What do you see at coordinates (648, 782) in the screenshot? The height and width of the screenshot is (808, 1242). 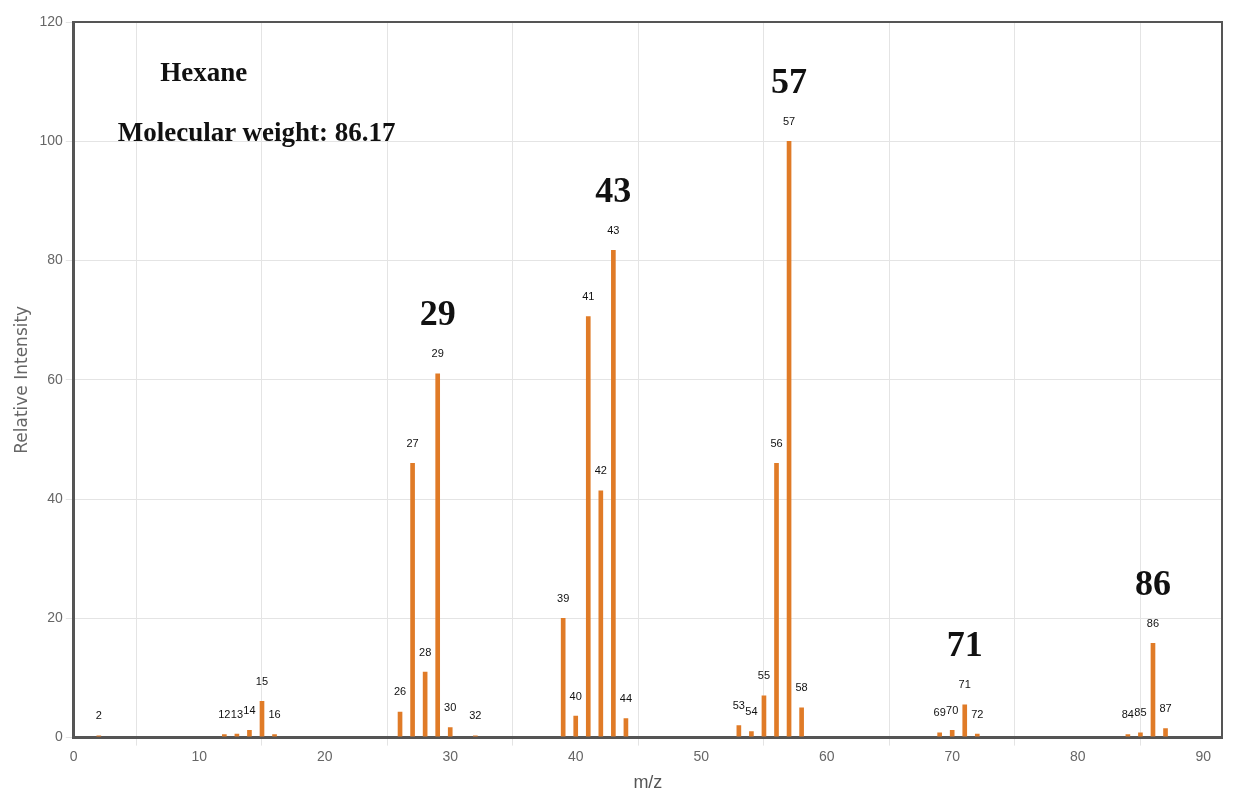 I see `x-axis-title: m/z` at bounding box center [648, 782].